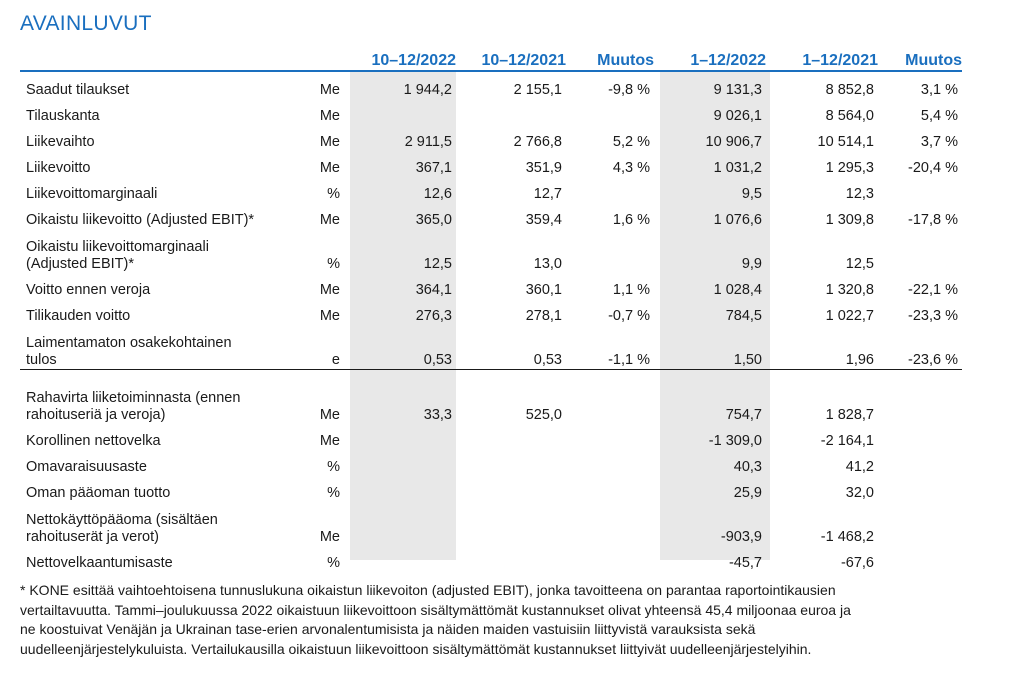 This screenshot has width=1024, height=695. Describe the element at coordinates (920, 59) in the screenshot. I see `column-header: Muutos` at that location.